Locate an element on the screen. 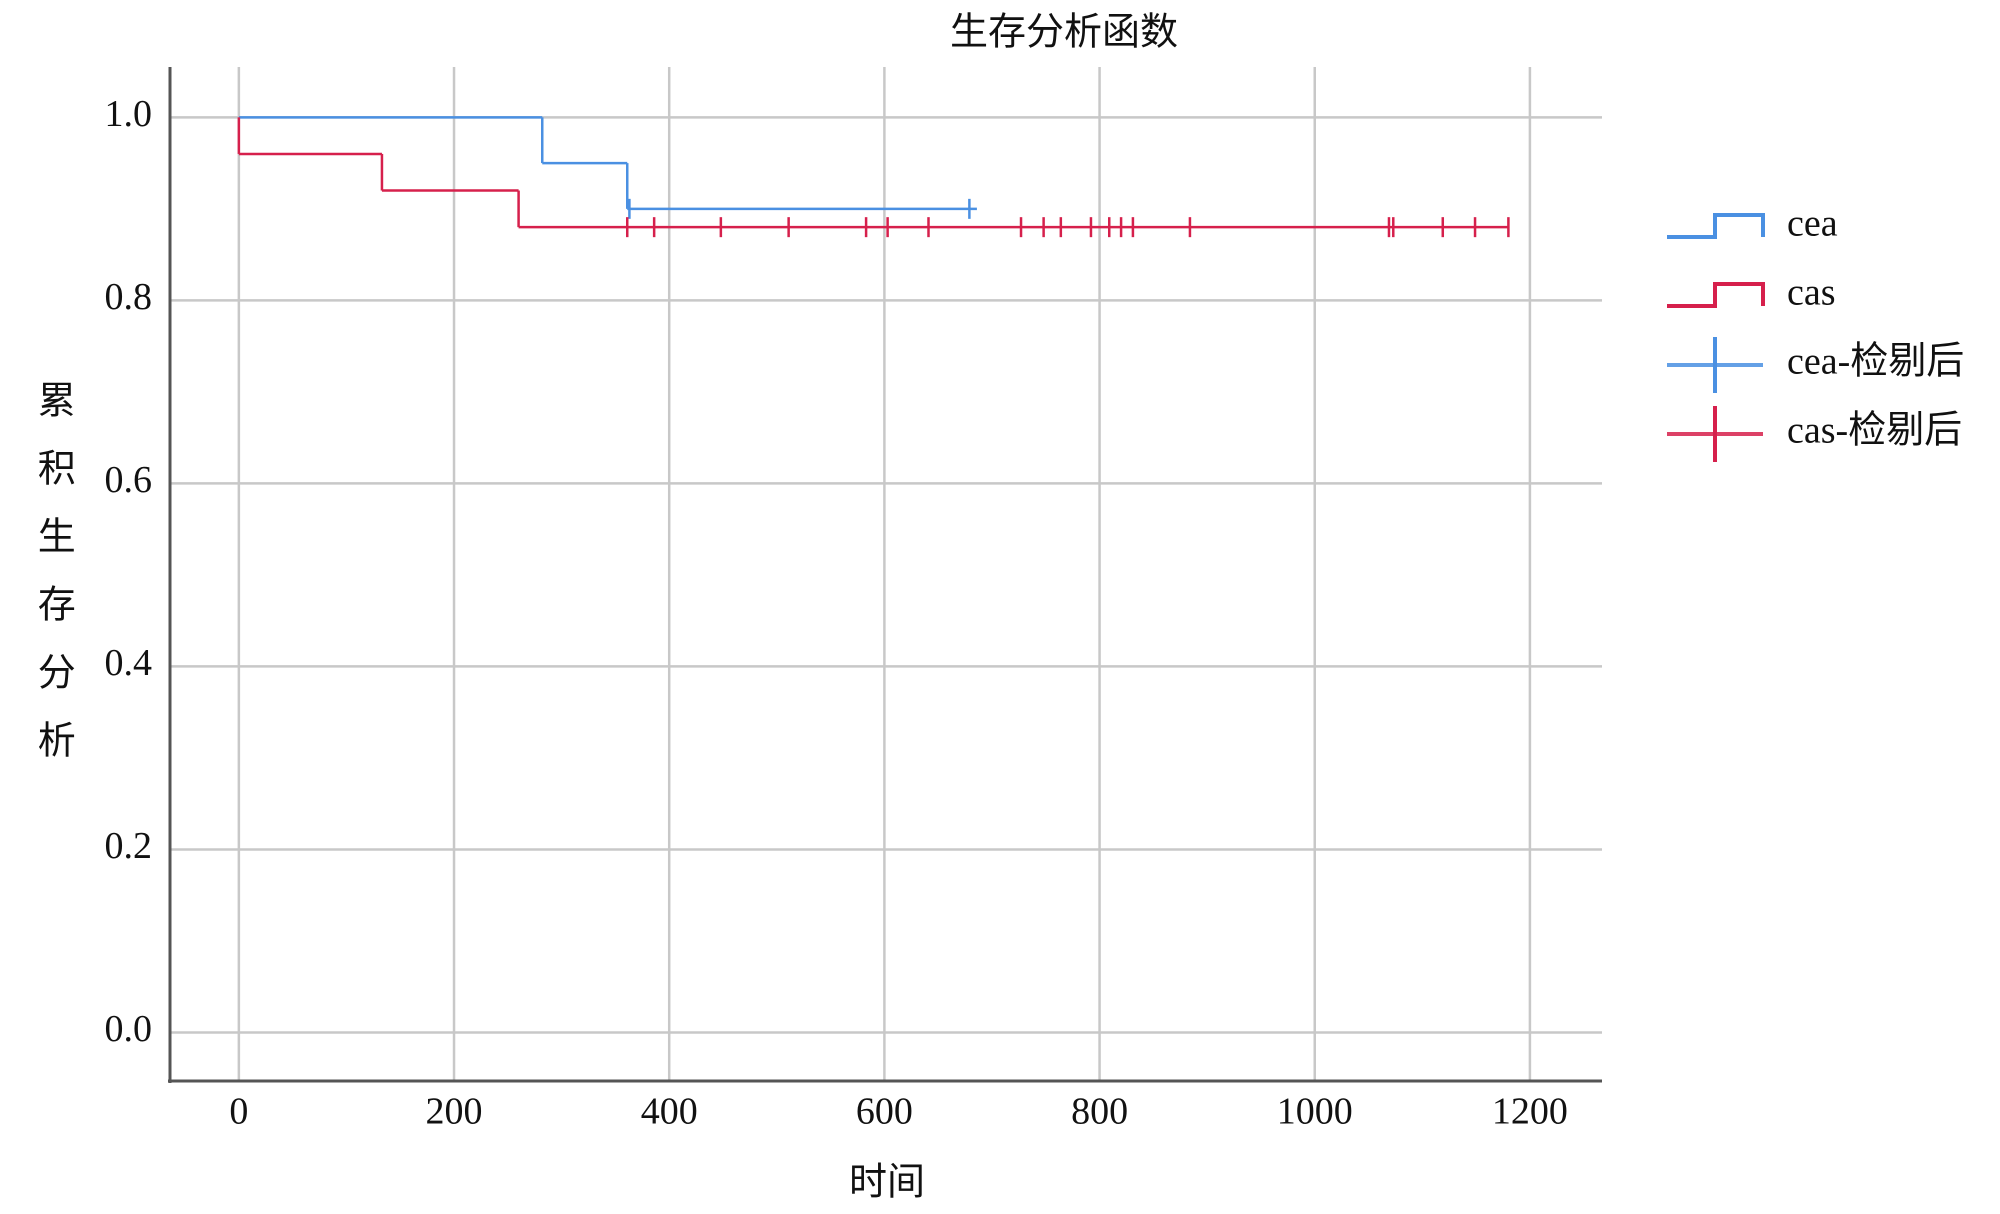 This screenshot has width=2000, height=1214. x-tick-label: 200 is located at coordinates (454, 1112).